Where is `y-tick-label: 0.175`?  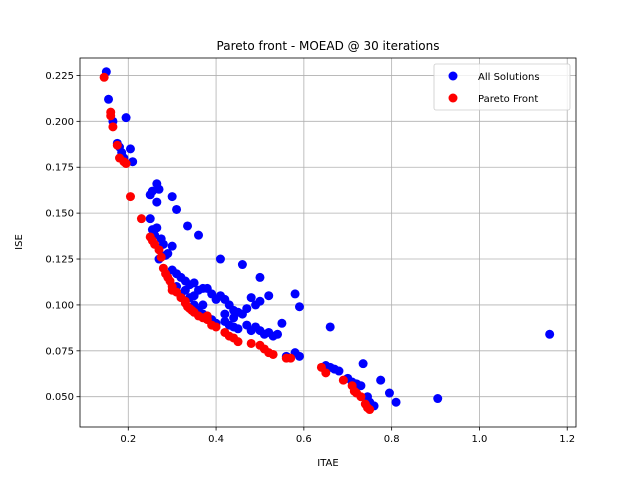
y-tick-label: 0.175 is located at coordinates (59, 168).